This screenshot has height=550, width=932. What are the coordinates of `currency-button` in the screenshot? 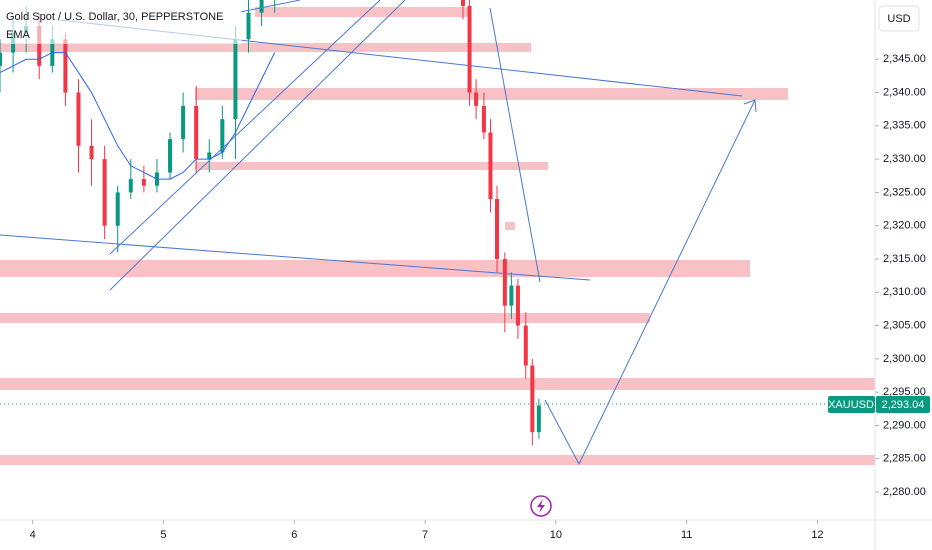 It's located at (899, 18).